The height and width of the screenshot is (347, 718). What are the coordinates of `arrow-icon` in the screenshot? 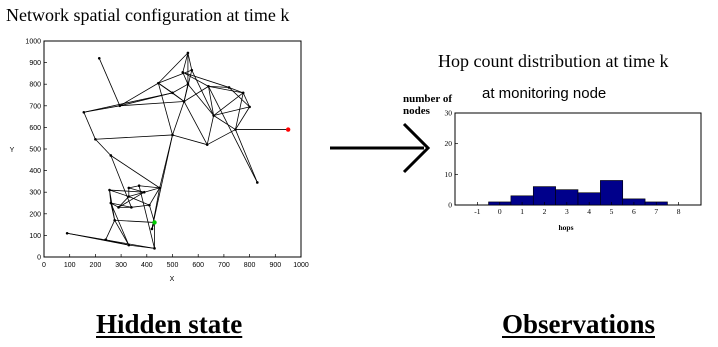 It's located at (380, 148).